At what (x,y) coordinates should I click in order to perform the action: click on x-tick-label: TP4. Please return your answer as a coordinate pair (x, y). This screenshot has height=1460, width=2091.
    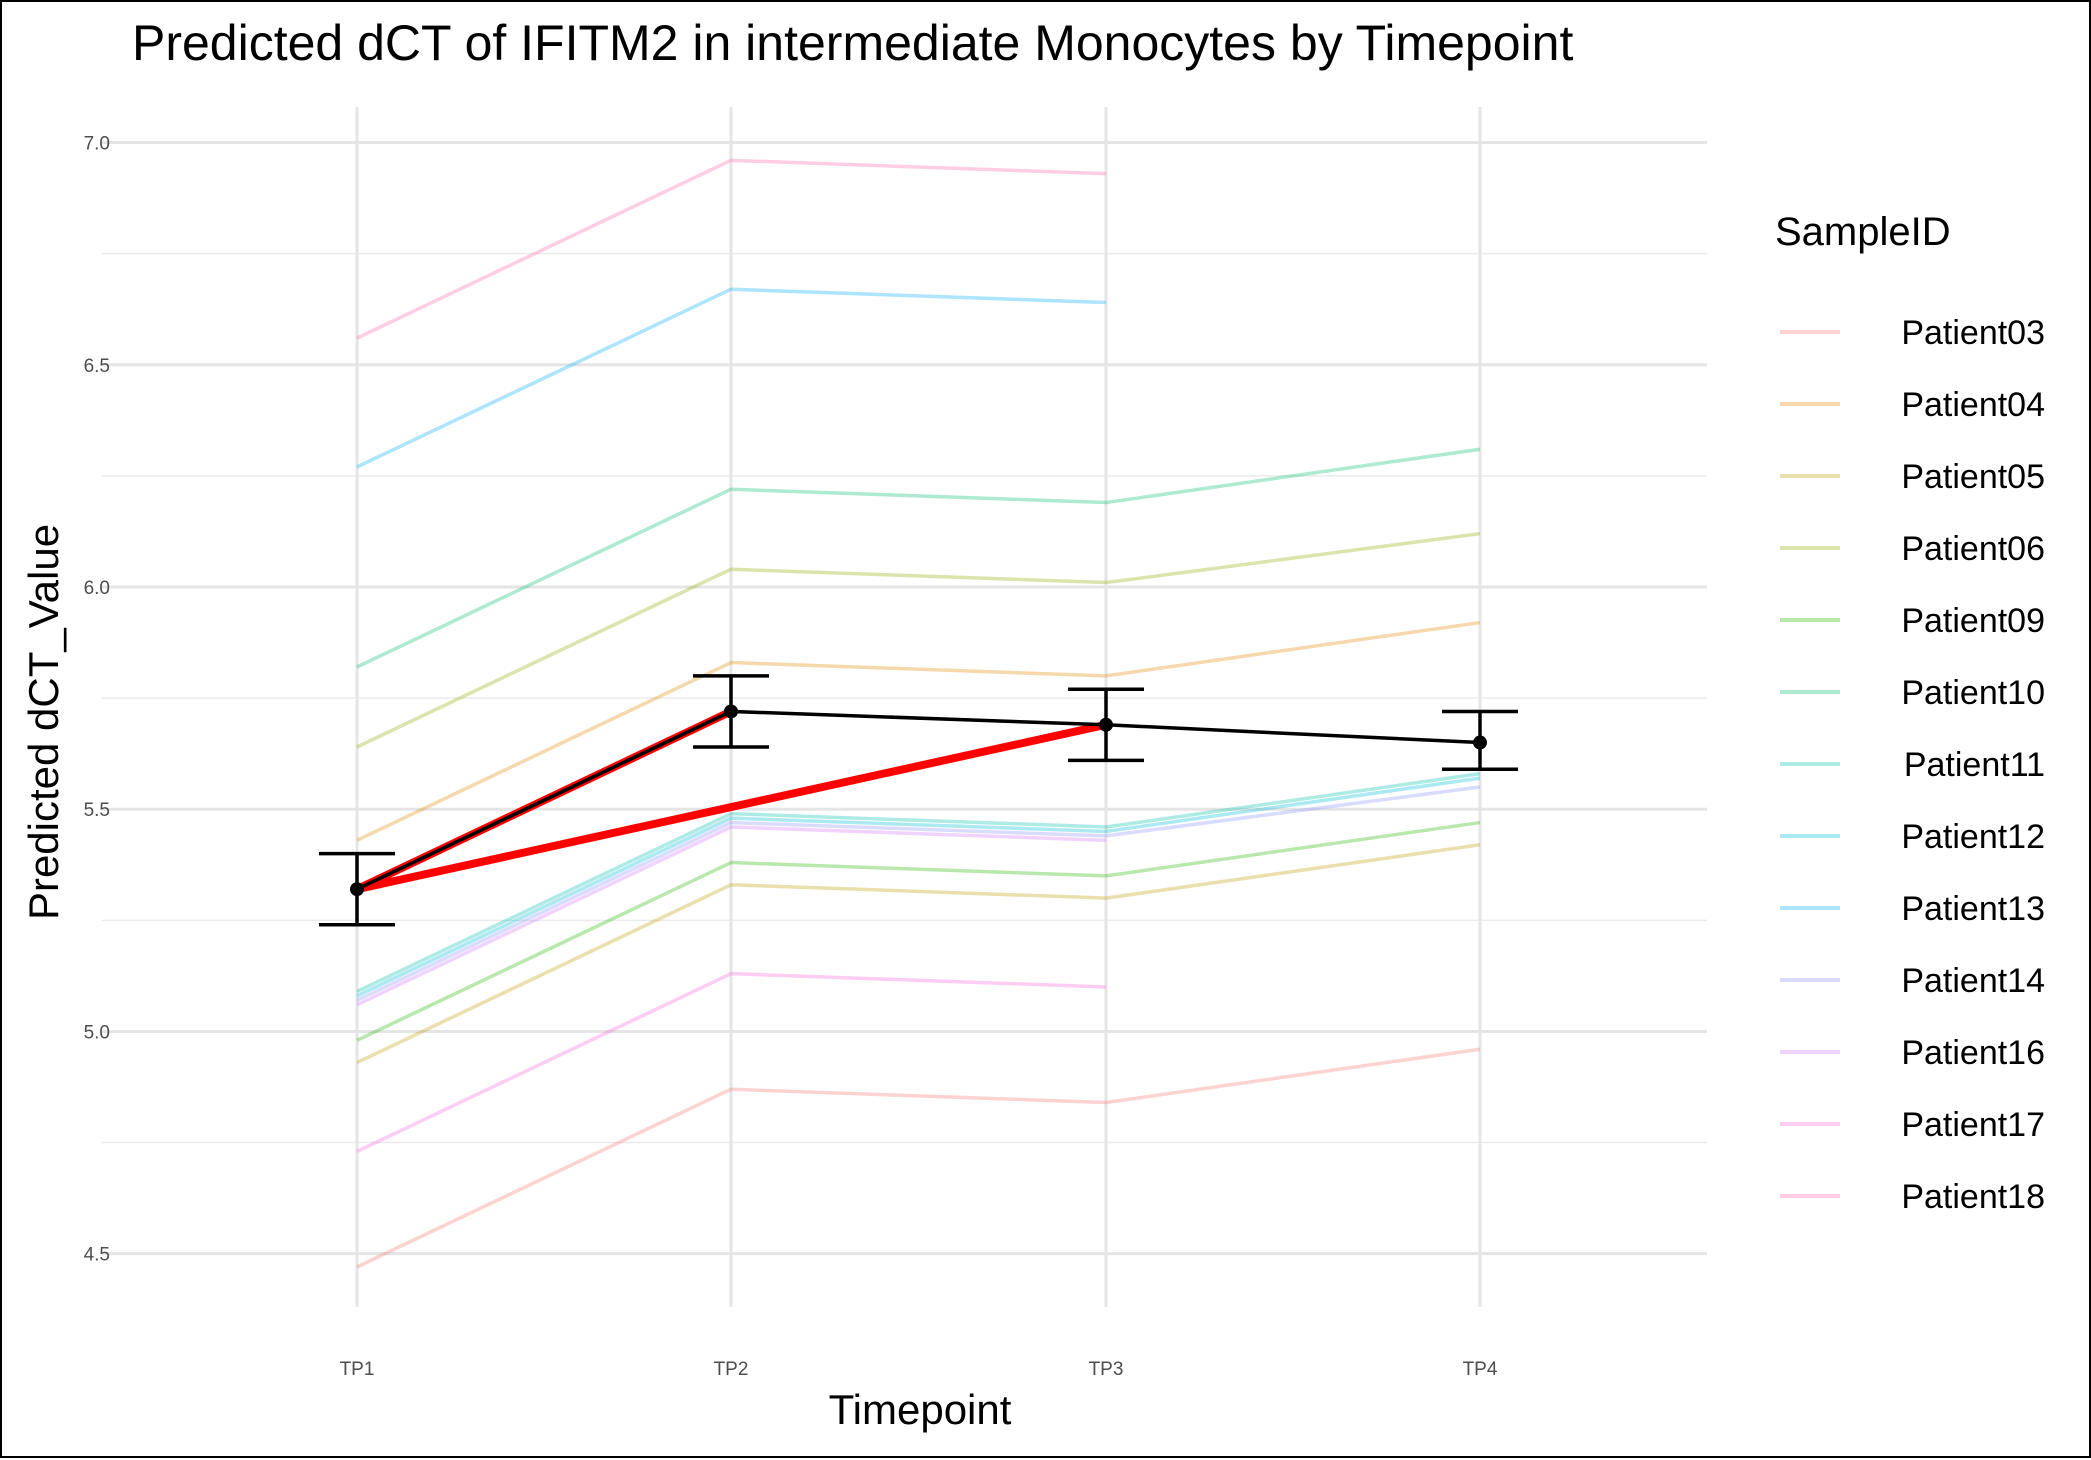
    Looking at the image, I should click on (1480, 1369).